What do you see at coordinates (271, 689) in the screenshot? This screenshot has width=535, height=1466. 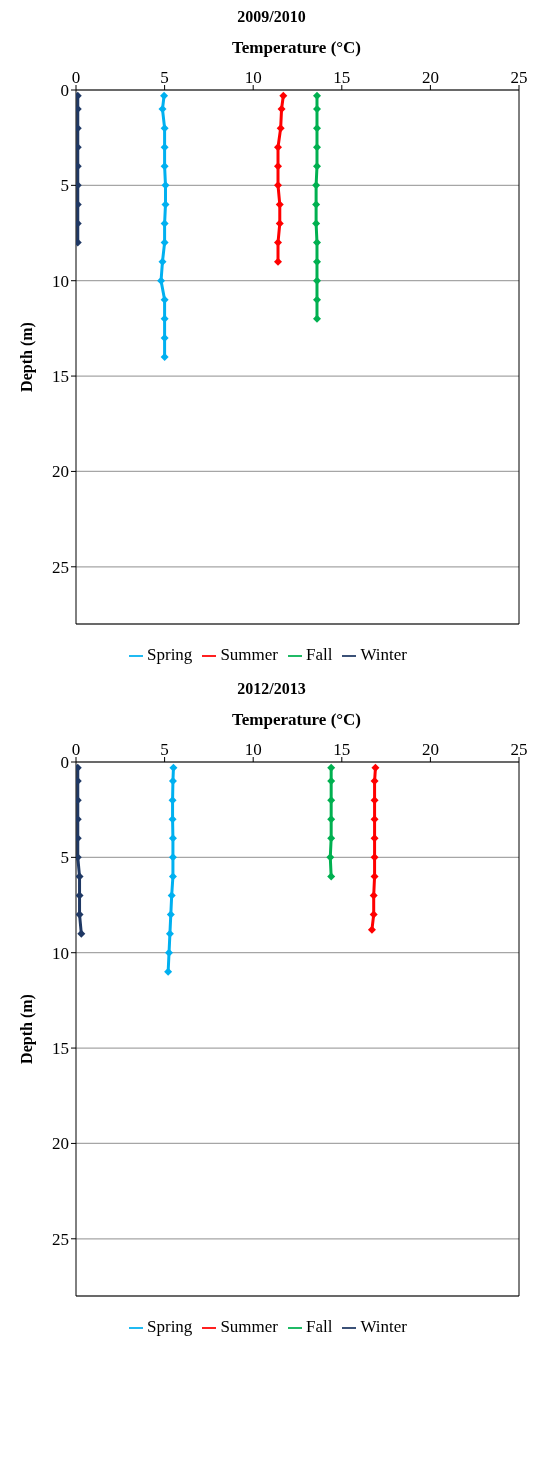 I see `chart-title: 2012/2013` at bounding box center [271, 689].